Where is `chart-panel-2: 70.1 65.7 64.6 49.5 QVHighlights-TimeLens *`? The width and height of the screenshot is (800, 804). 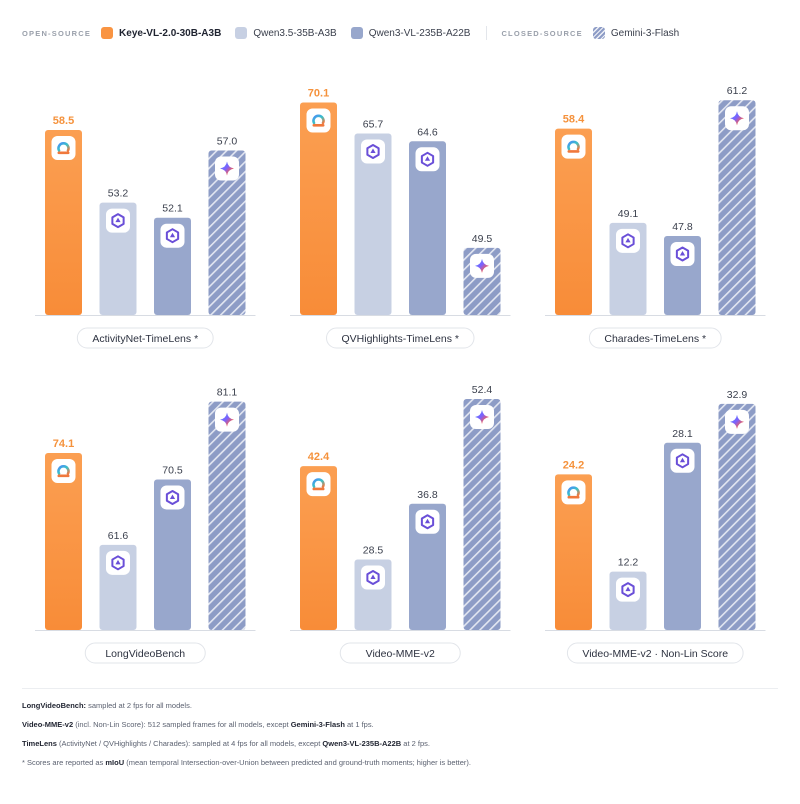 chart-panel-2: 70.1 65.7 64.6 49.5 QVHighlights-TimeLens * is located at coordinates (400, 218).